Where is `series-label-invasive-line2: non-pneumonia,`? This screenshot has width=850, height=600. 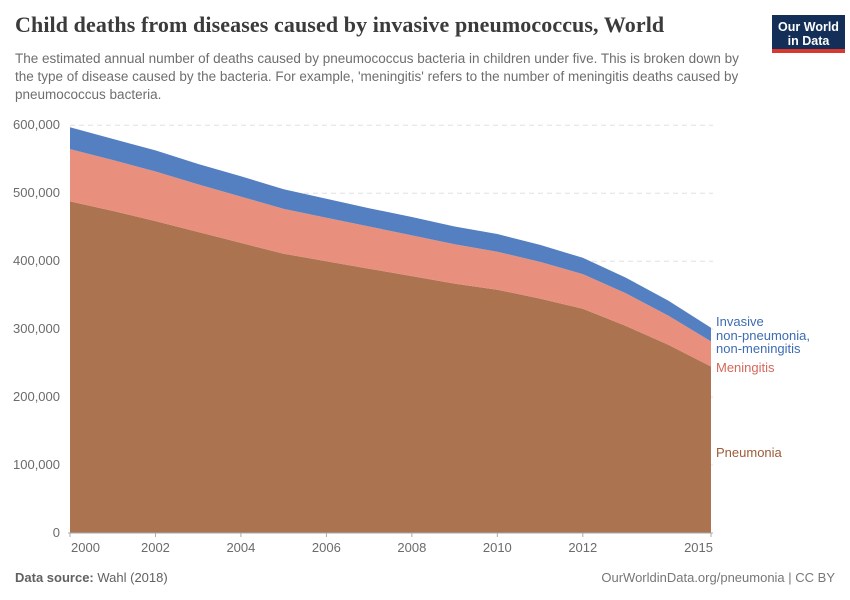
series-label-invasive-line2: non-pneumonia, is located at coordinates (763, 335).